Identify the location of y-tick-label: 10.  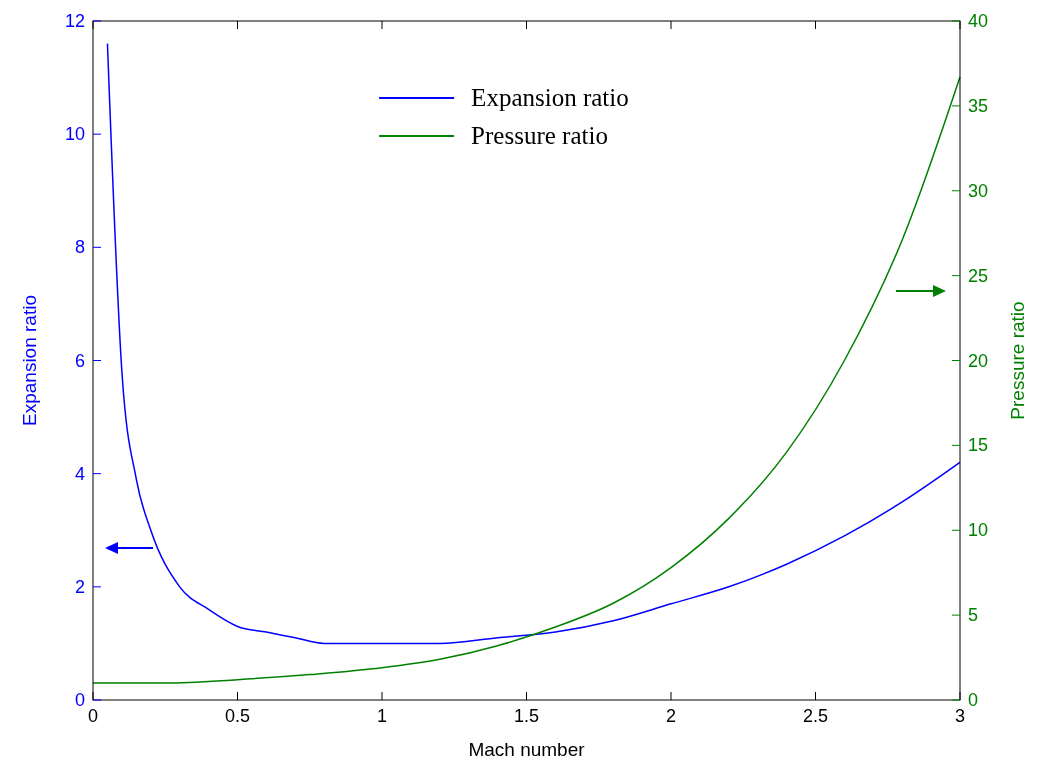
(74, 134).